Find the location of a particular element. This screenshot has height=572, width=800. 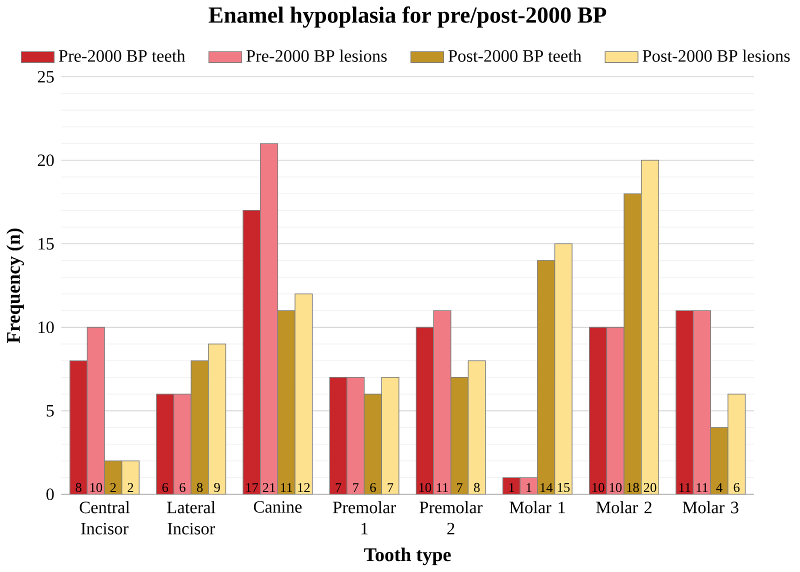

x-tick-label: Molar 1 is located at coordinates (537, 507).